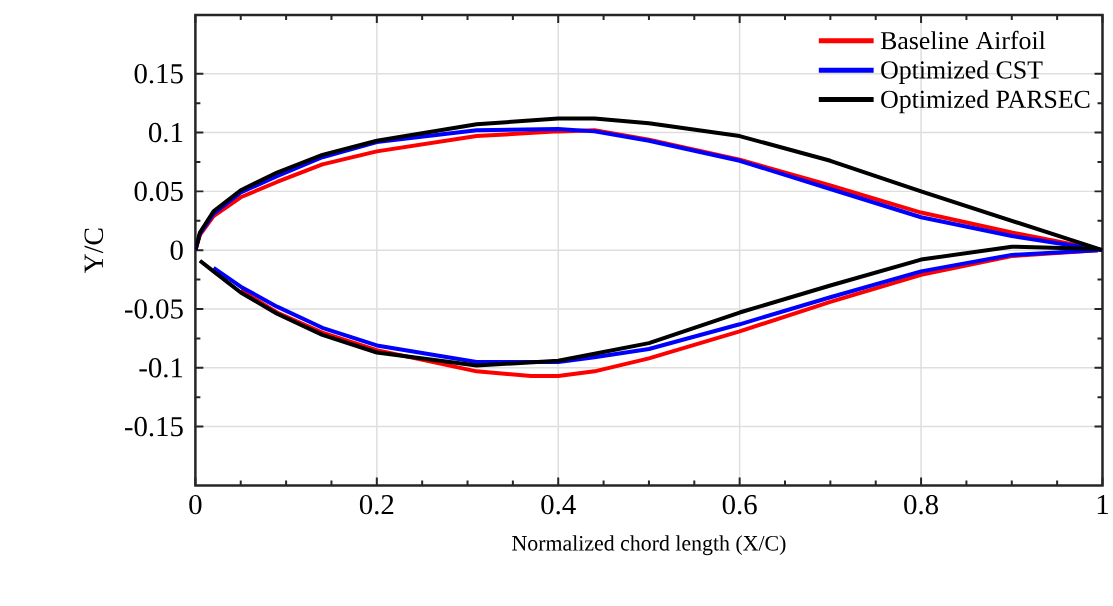 The image size is (1113, 606). What do you see at coordinates (161, 368) in the screenshot?
I see `y-tick-label: -0.1` at bounding box center [161, 368].